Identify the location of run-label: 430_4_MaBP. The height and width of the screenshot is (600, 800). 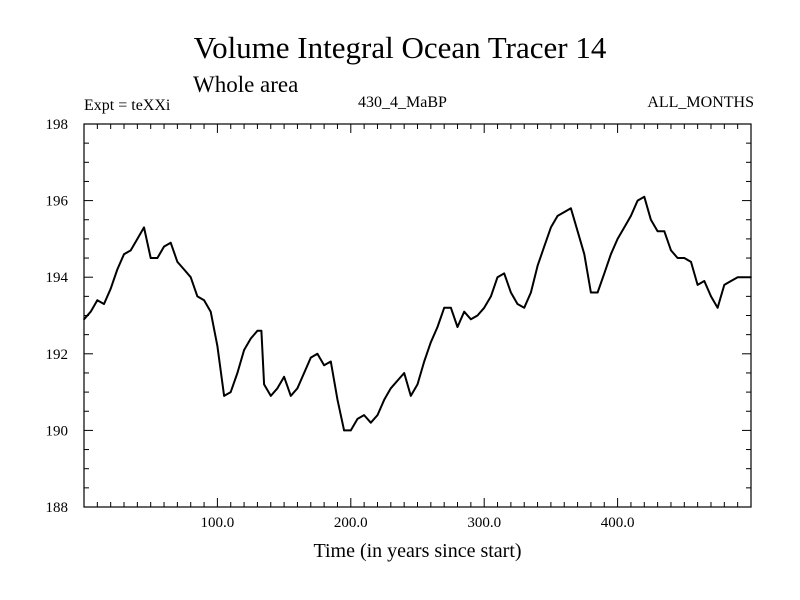
(402, 102).